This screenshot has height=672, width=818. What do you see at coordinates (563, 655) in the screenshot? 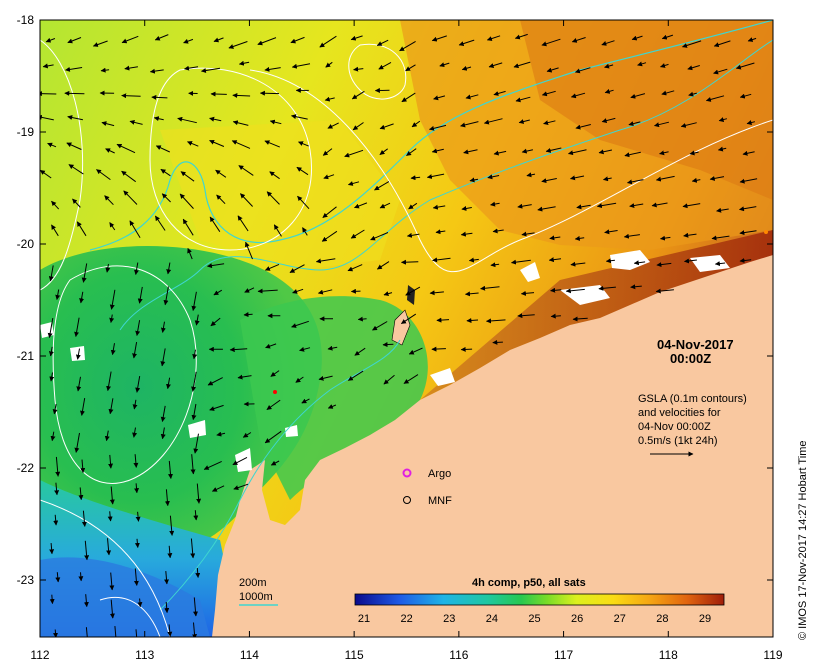
I see `x-tick-label: 117` at bounding box center [563, 655].